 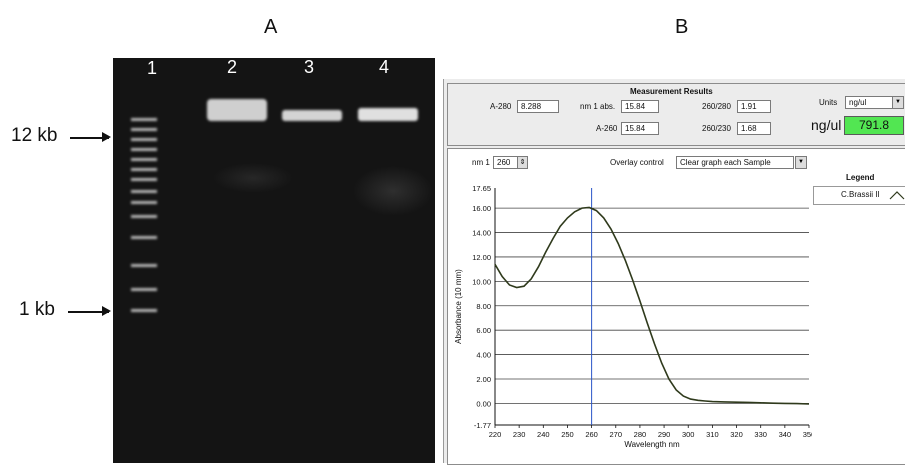 What do you see at coordinates (567, 434) in the screenshot?
I see `x-tick-label: 250` at bounding box center [567, 434].